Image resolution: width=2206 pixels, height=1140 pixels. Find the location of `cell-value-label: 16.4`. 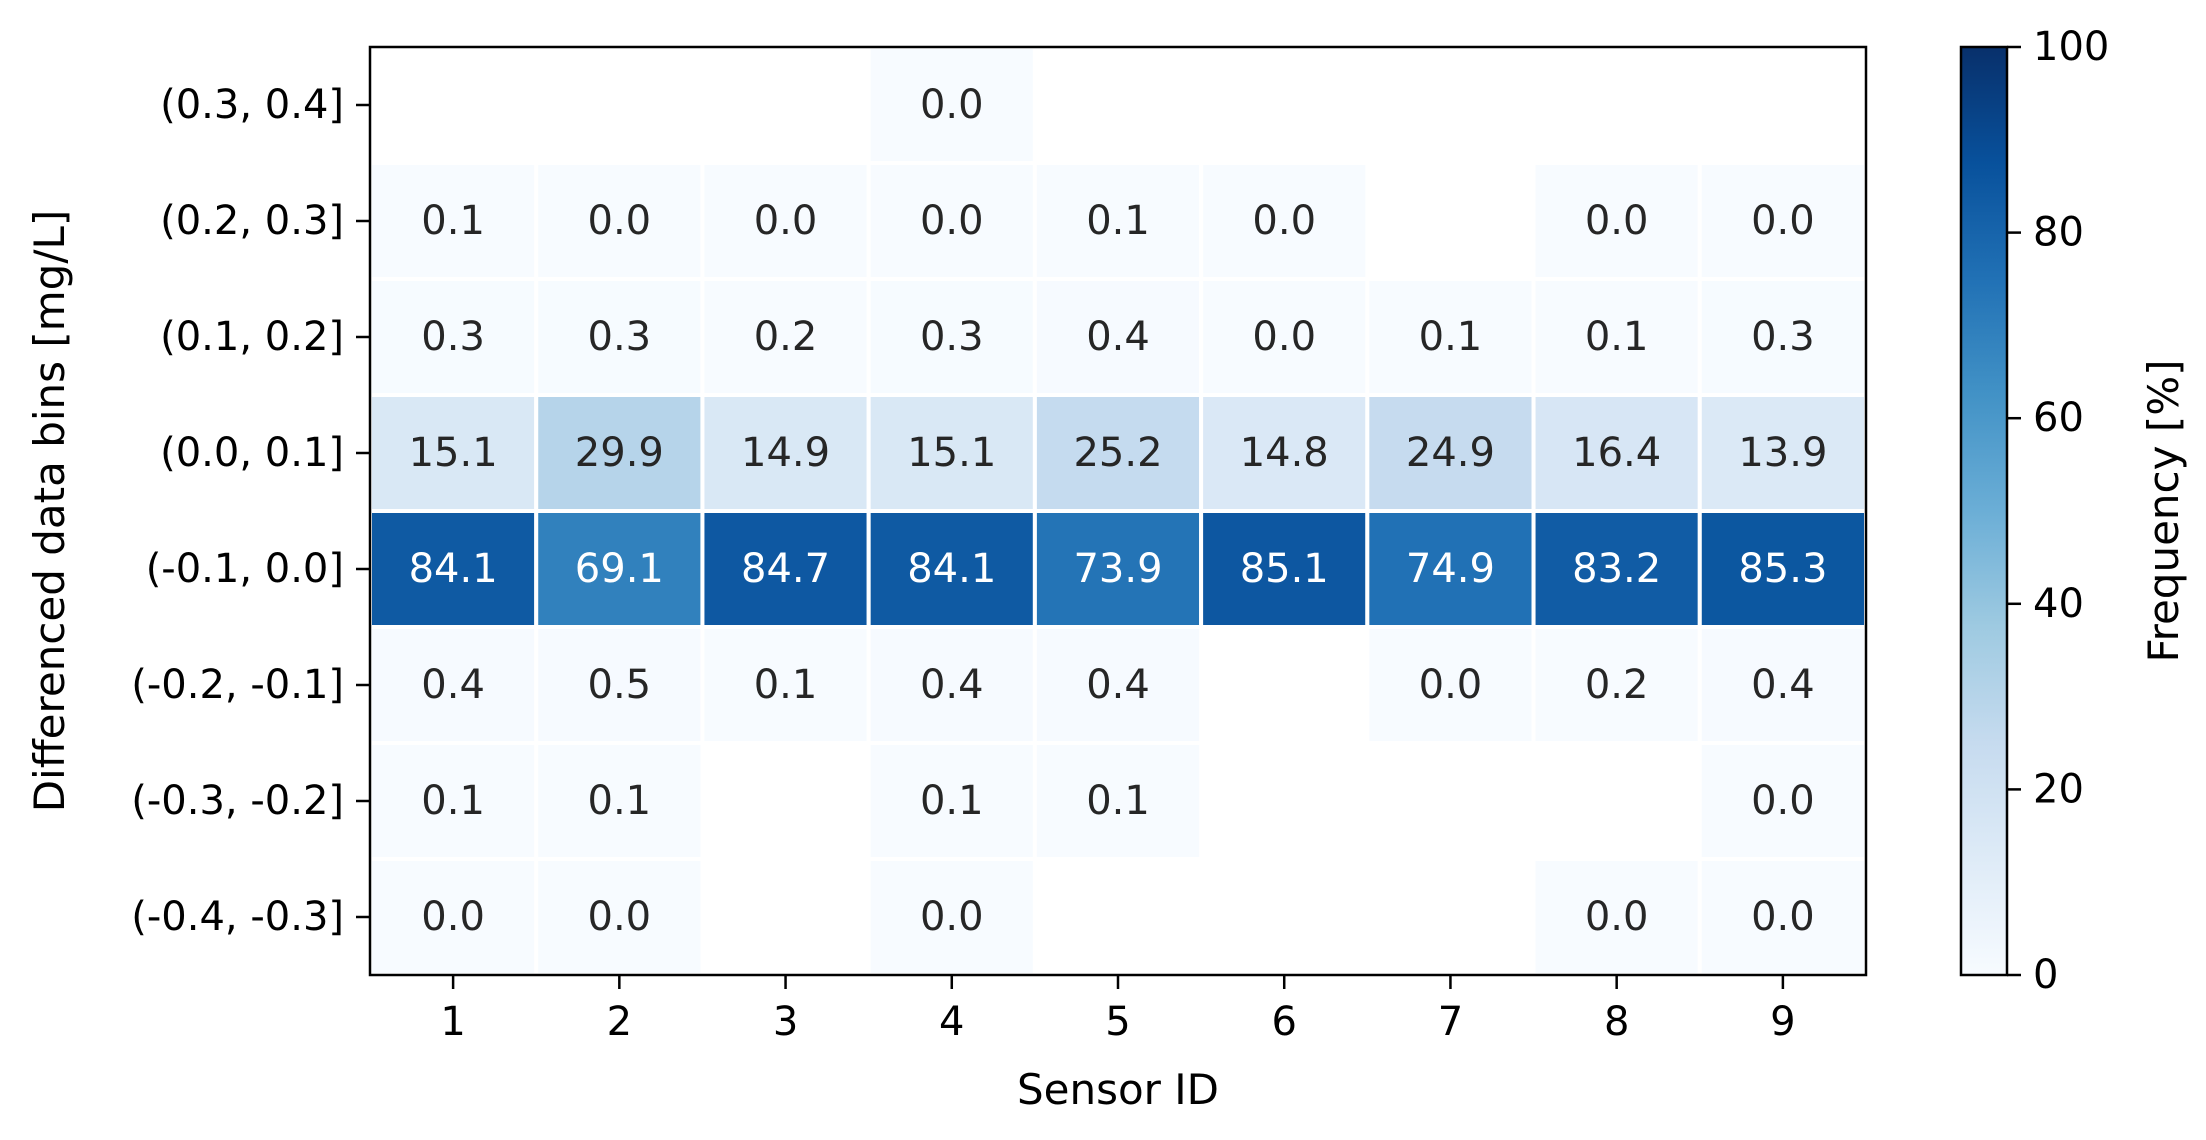

cell-value-label: 16.4 is located at coordinates (1616, 453).